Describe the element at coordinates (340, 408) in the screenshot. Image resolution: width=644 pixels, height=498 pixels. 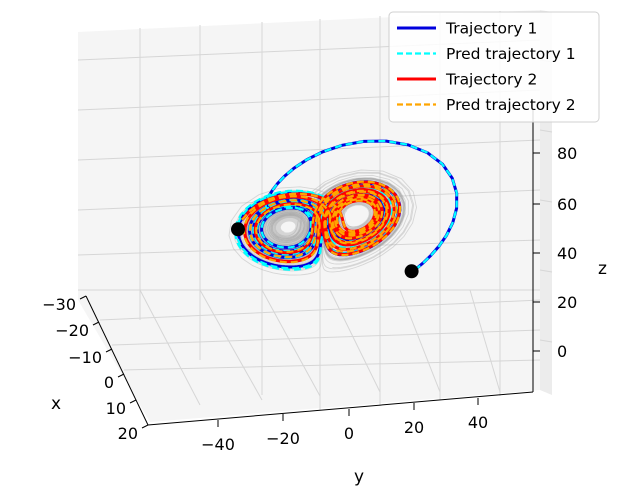
I see `y-axis-line` at that location.